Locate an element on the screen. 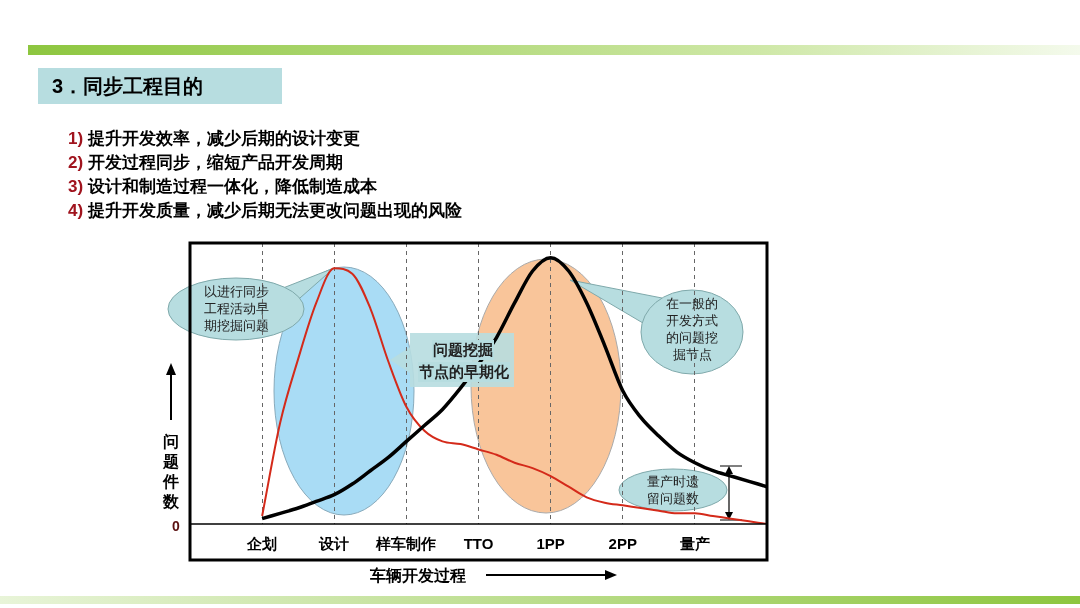  chart-title: 3．同步工程目的 is located at coordinates (160, 86).